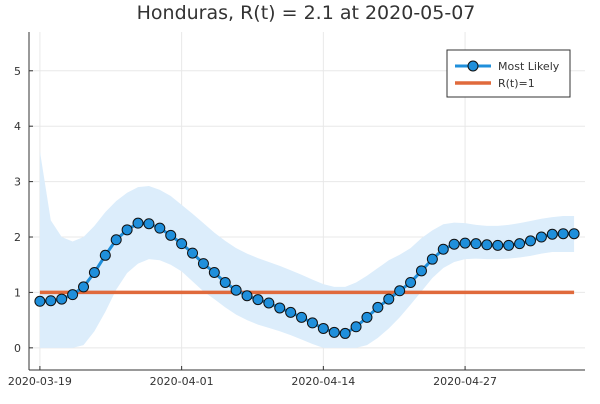 The width and height of the screenshot is (600, 404). I want to click on x-tick-label: 2020-04-01, so click(182, 381).